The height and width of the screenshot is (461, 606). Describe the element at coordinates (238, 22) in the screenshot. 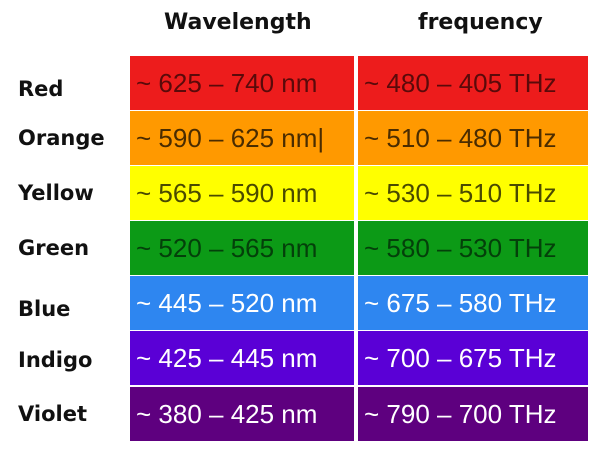

I see `wavelength-header: Wavelength` at that location.